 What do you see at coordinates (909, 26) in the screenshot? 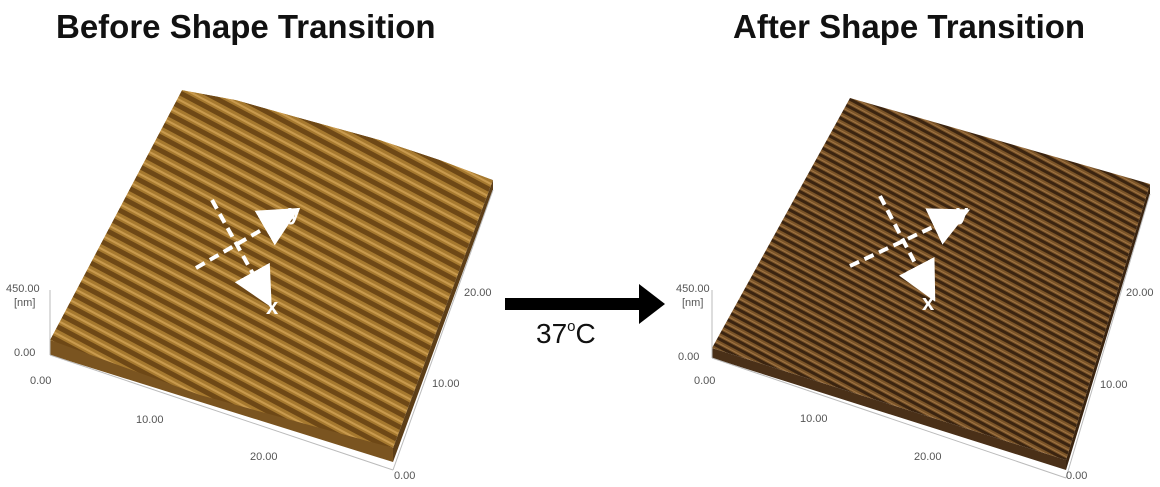
I see `title-after: After Shape Transition` at bounding box center [909, 26].